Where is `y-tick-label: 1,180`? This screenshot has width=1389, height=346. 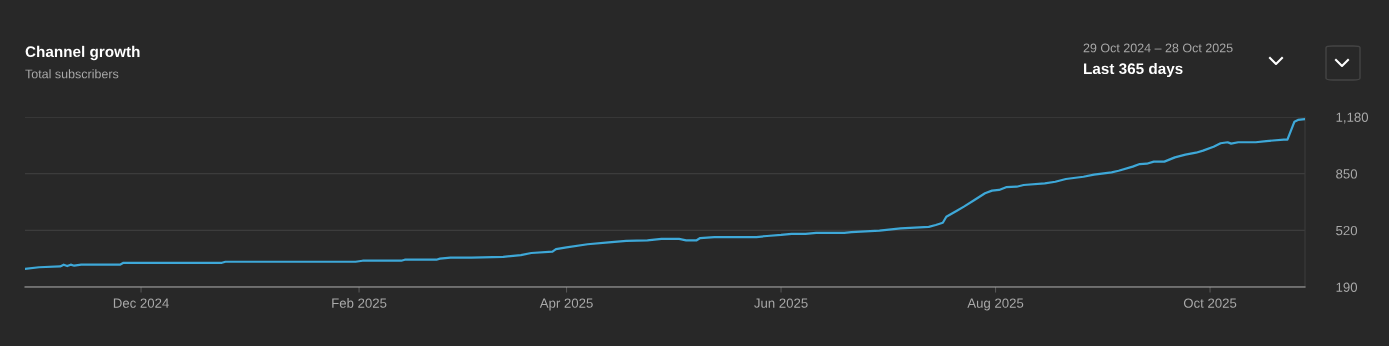
y-tick-label: 1,180 is located at coordinates (1352, 118).